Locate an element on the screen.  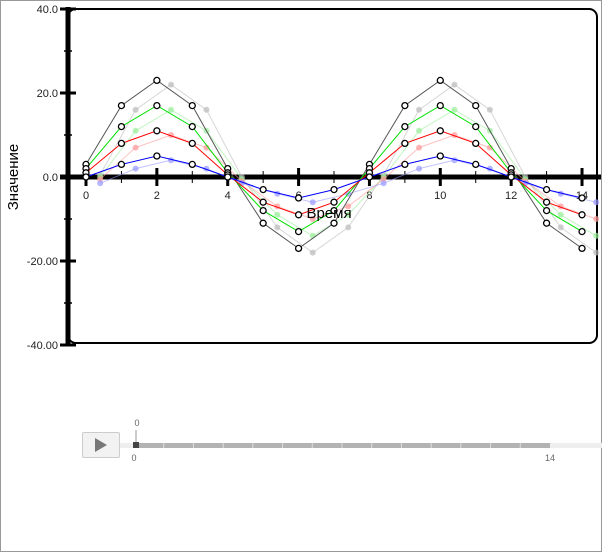
x-axis: 02468101214 is located at coordinates (330, 185).